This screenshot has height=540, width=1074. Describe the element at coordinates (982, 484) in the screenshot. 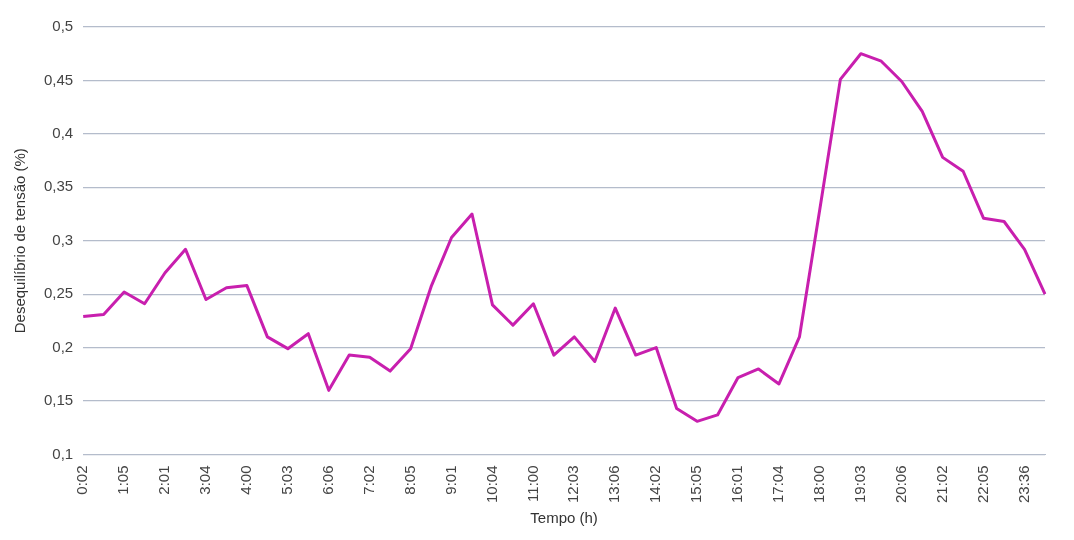

I see `x-tick-label: 22:05` at that location.